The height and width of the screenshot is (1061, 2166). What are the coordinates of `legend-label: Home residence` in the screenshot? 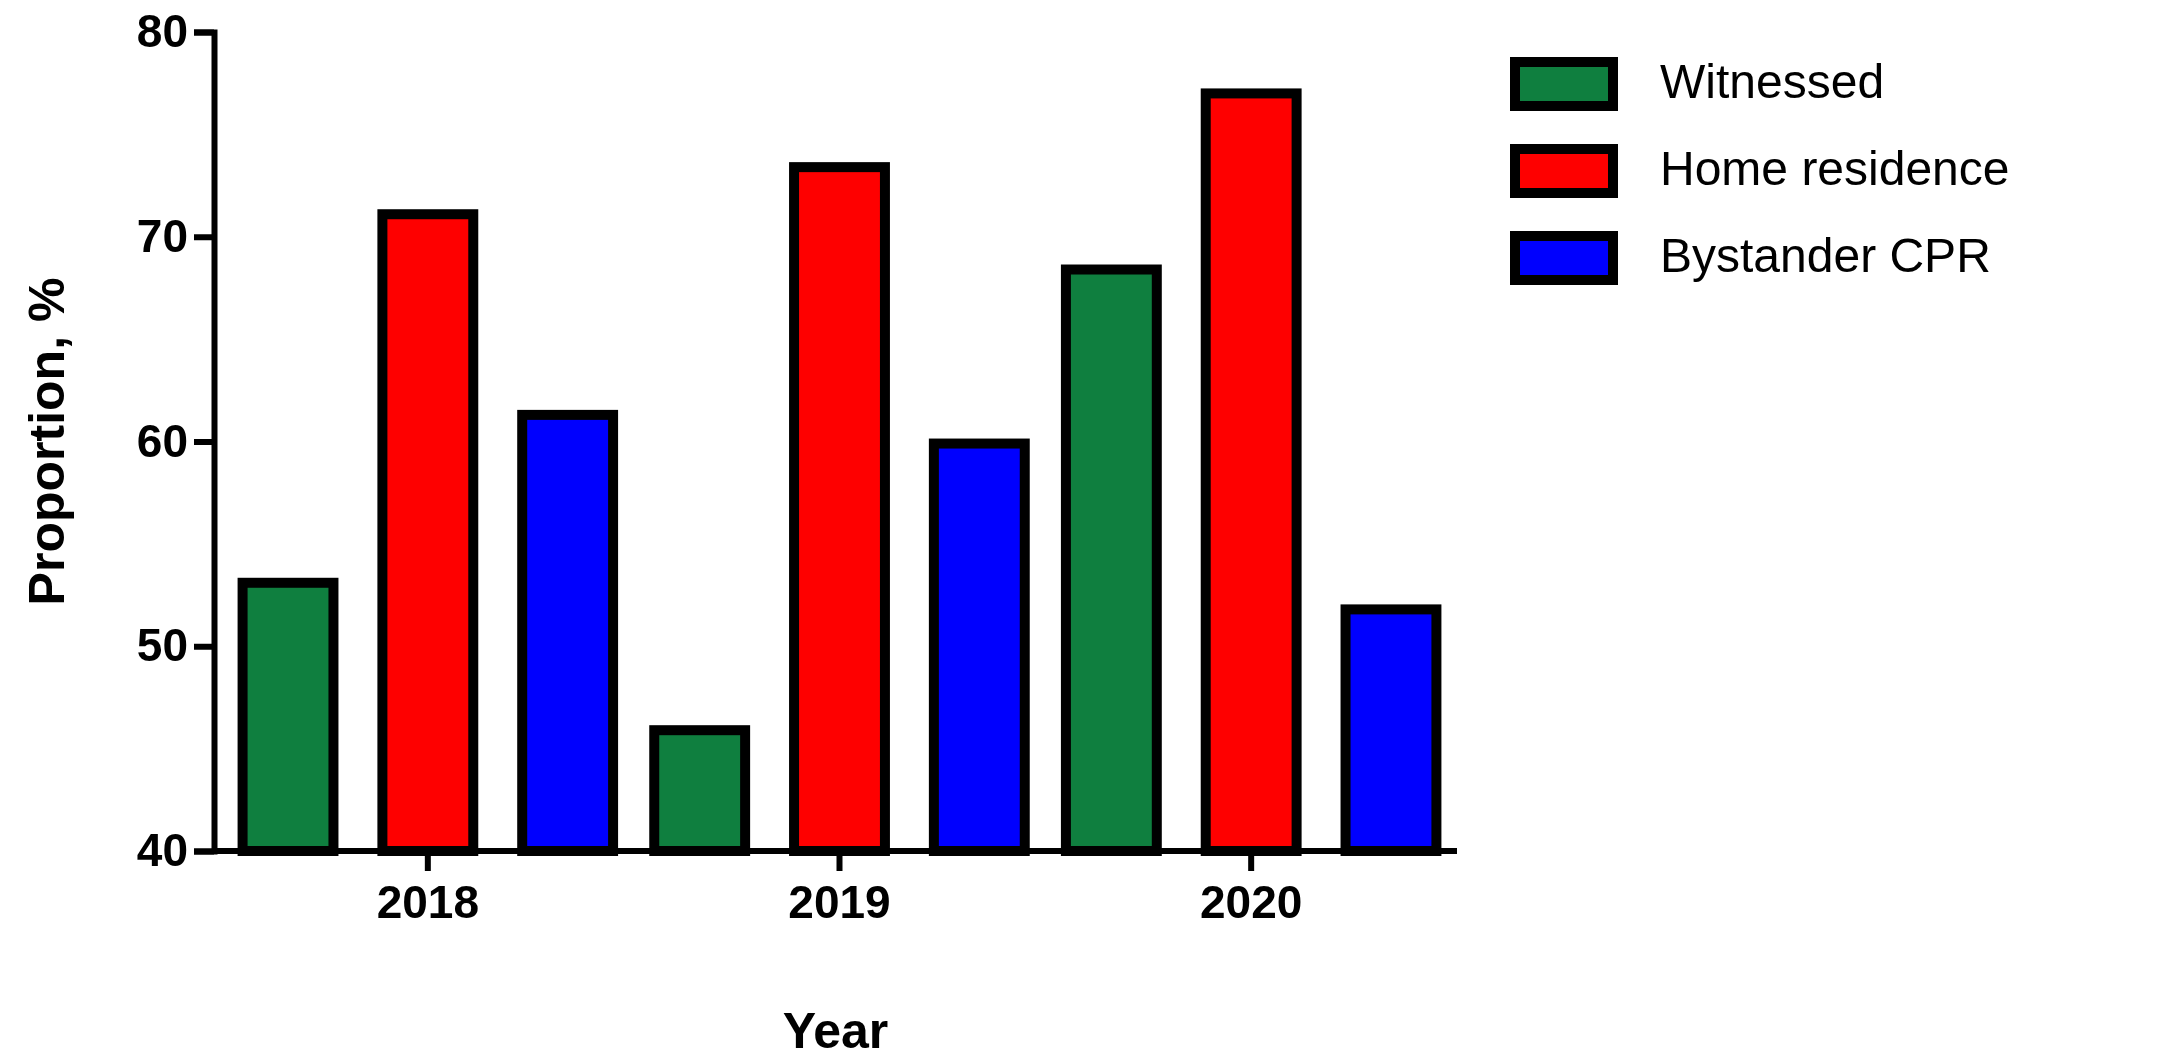 It's located at (1835, 168).